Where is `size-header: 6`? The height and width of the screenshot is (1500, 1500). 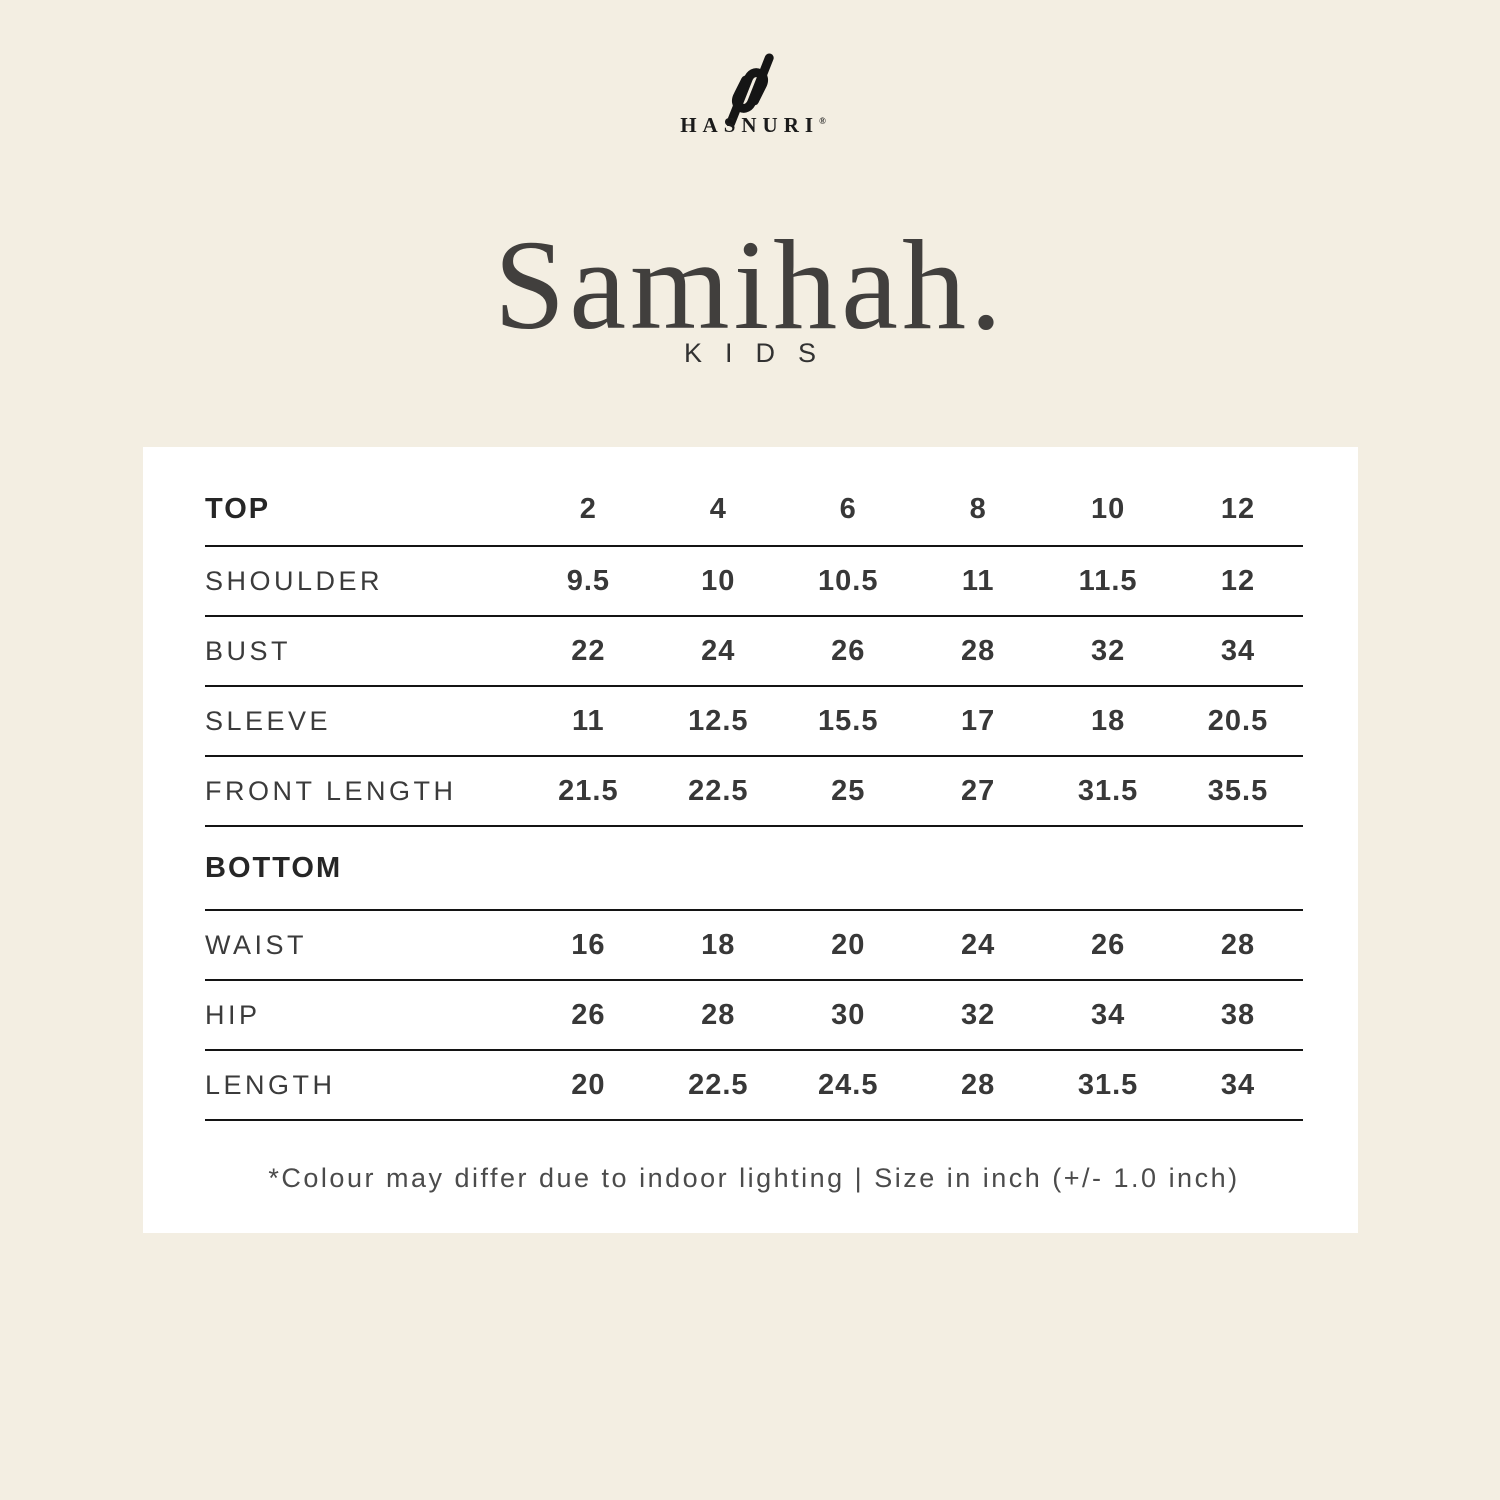 size-header: 6 is located at coordinates (848, 508).